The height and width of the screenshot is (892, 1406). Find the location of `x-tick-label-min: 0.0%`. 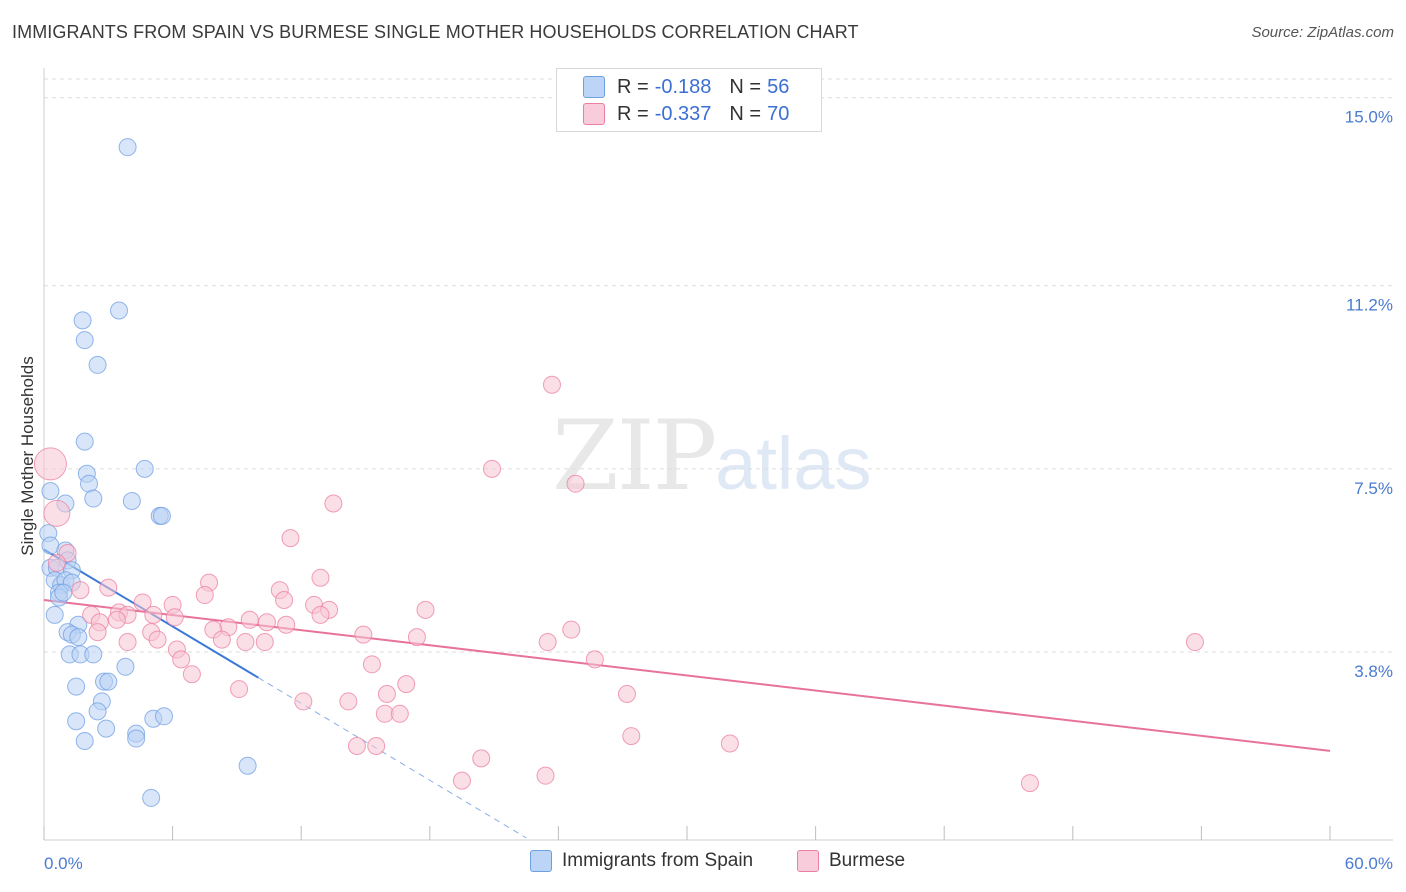

x-tick-label-min: 0.0% is located at coordinates (63, 863).